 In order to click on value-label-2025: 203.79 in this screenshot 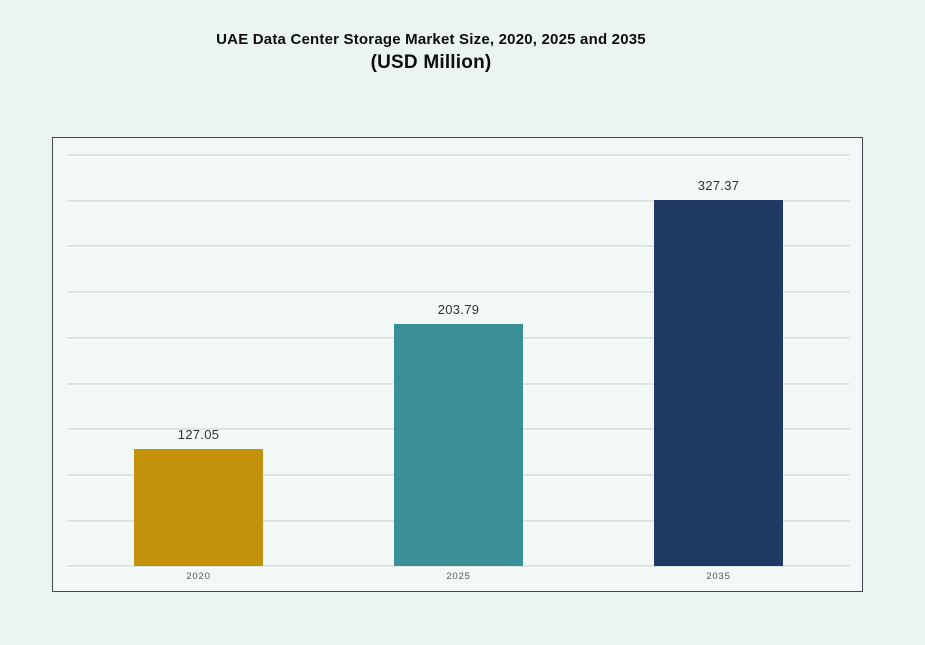, I will do `click(458, 309)`.